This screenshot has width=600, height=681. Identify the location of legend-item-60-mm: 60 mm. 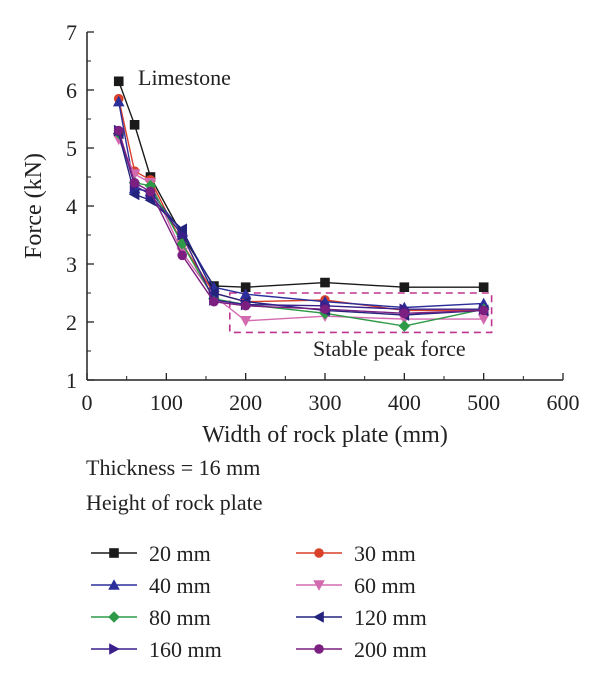
(356, 585).